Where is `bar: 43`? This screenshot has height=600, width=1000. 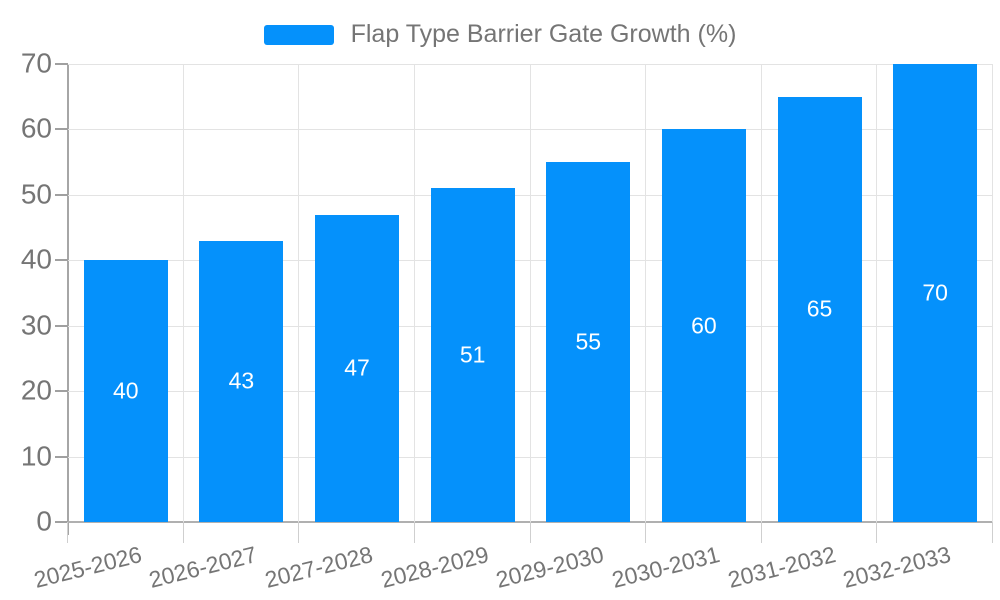 bar: 43 is located at coordinates (241, 381).